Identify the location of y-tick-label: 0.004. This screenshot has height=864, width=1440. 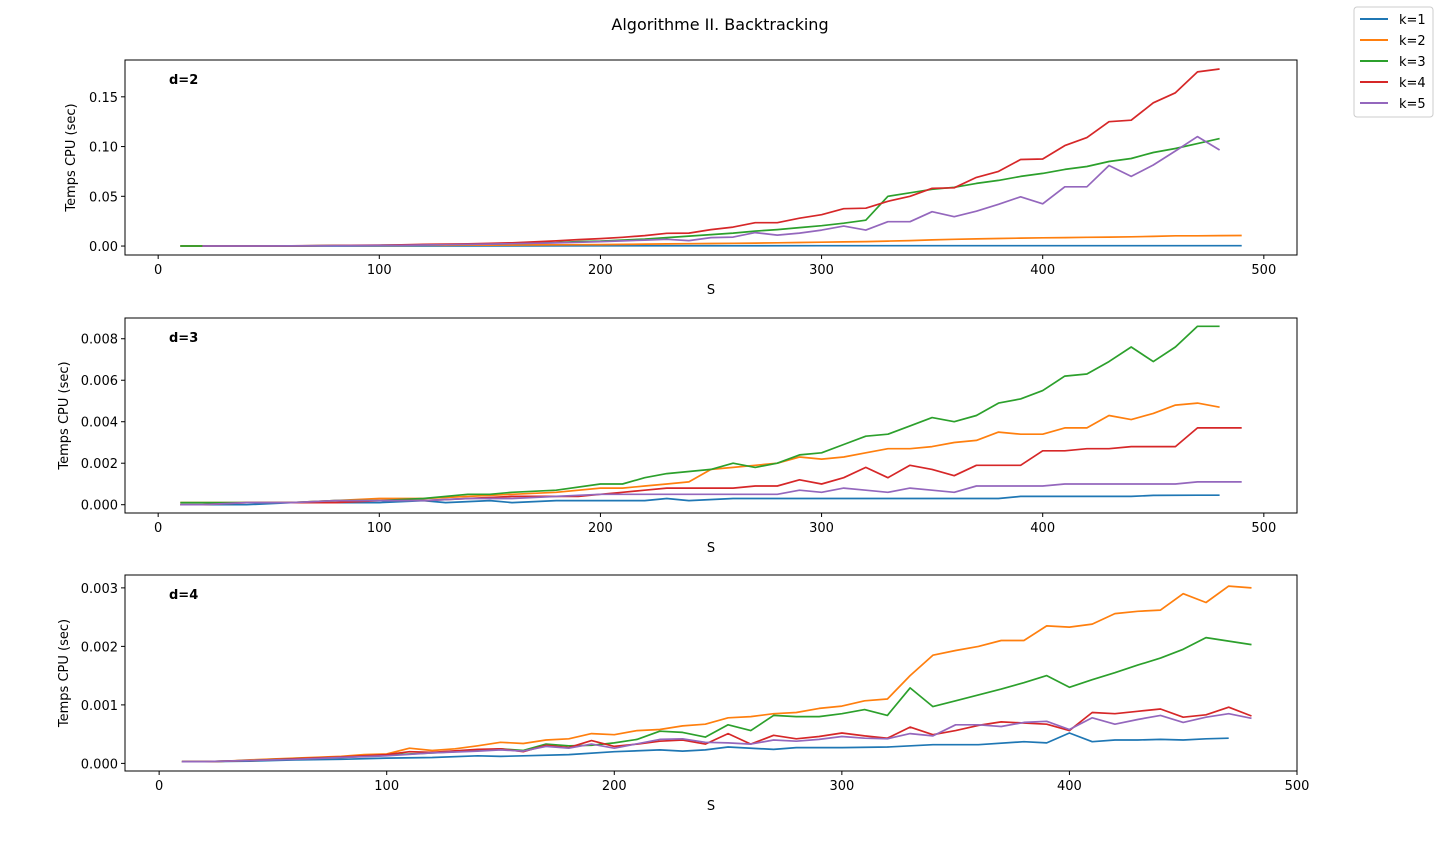
(99, 423).